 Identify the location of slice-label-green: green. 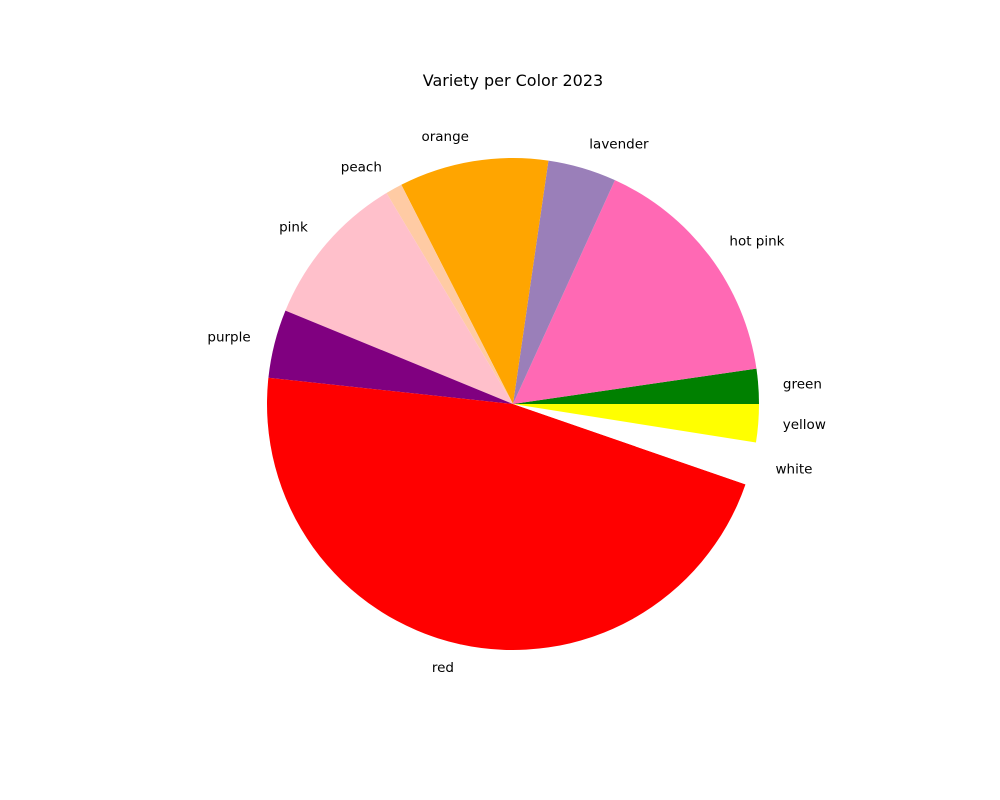
(802, 384).